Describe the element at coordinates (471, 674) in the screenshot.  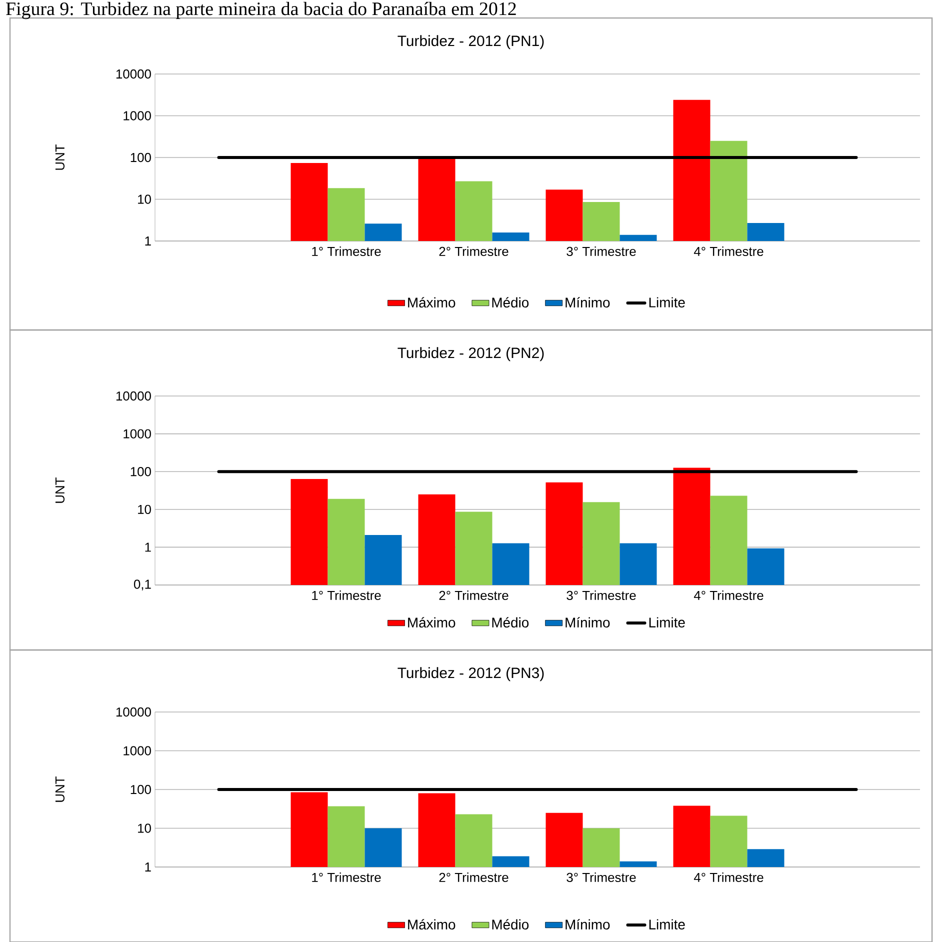
I see `chart-title: Turbidez - 2012 (PN3)` at that location.